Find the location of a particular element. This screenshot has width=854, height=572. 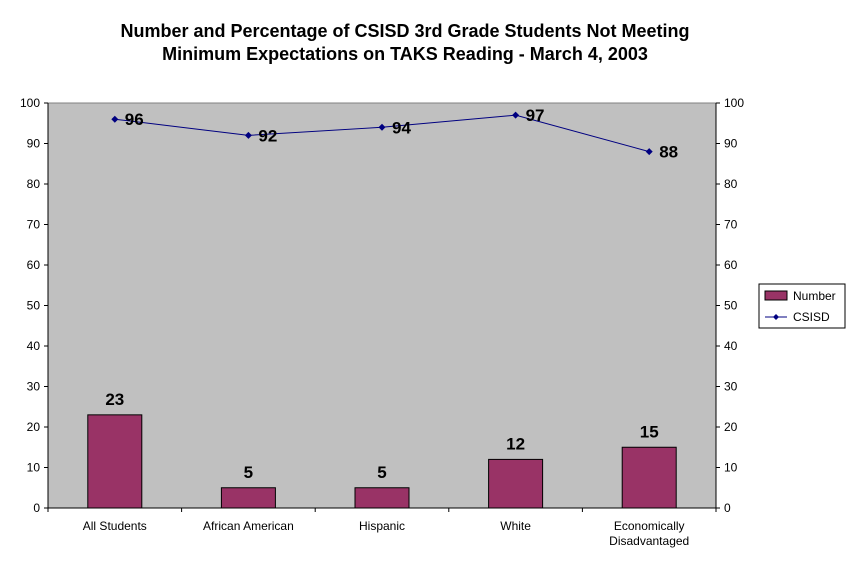

category-label-0-line-0: All Students is located at coordinates (115, 526).